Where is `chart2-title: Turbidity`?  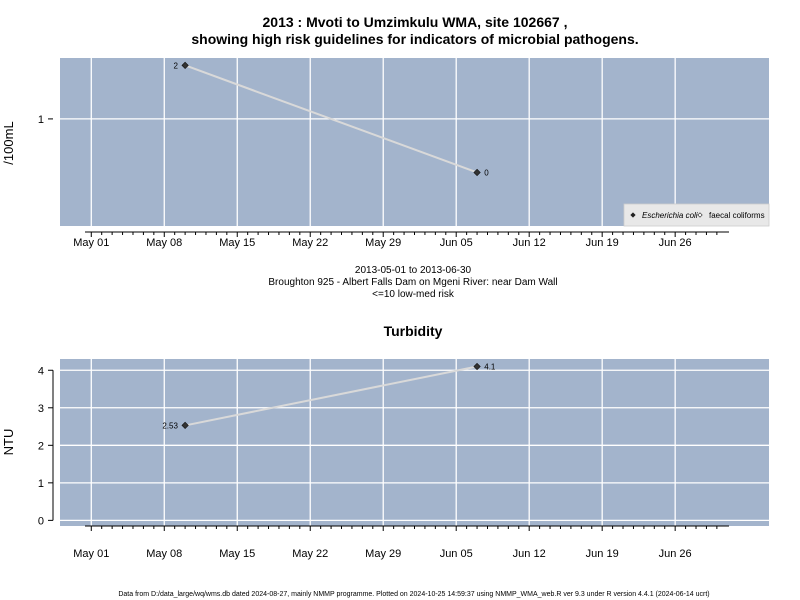
chart2-title: Turbidity is located at coordinates (413, 331).